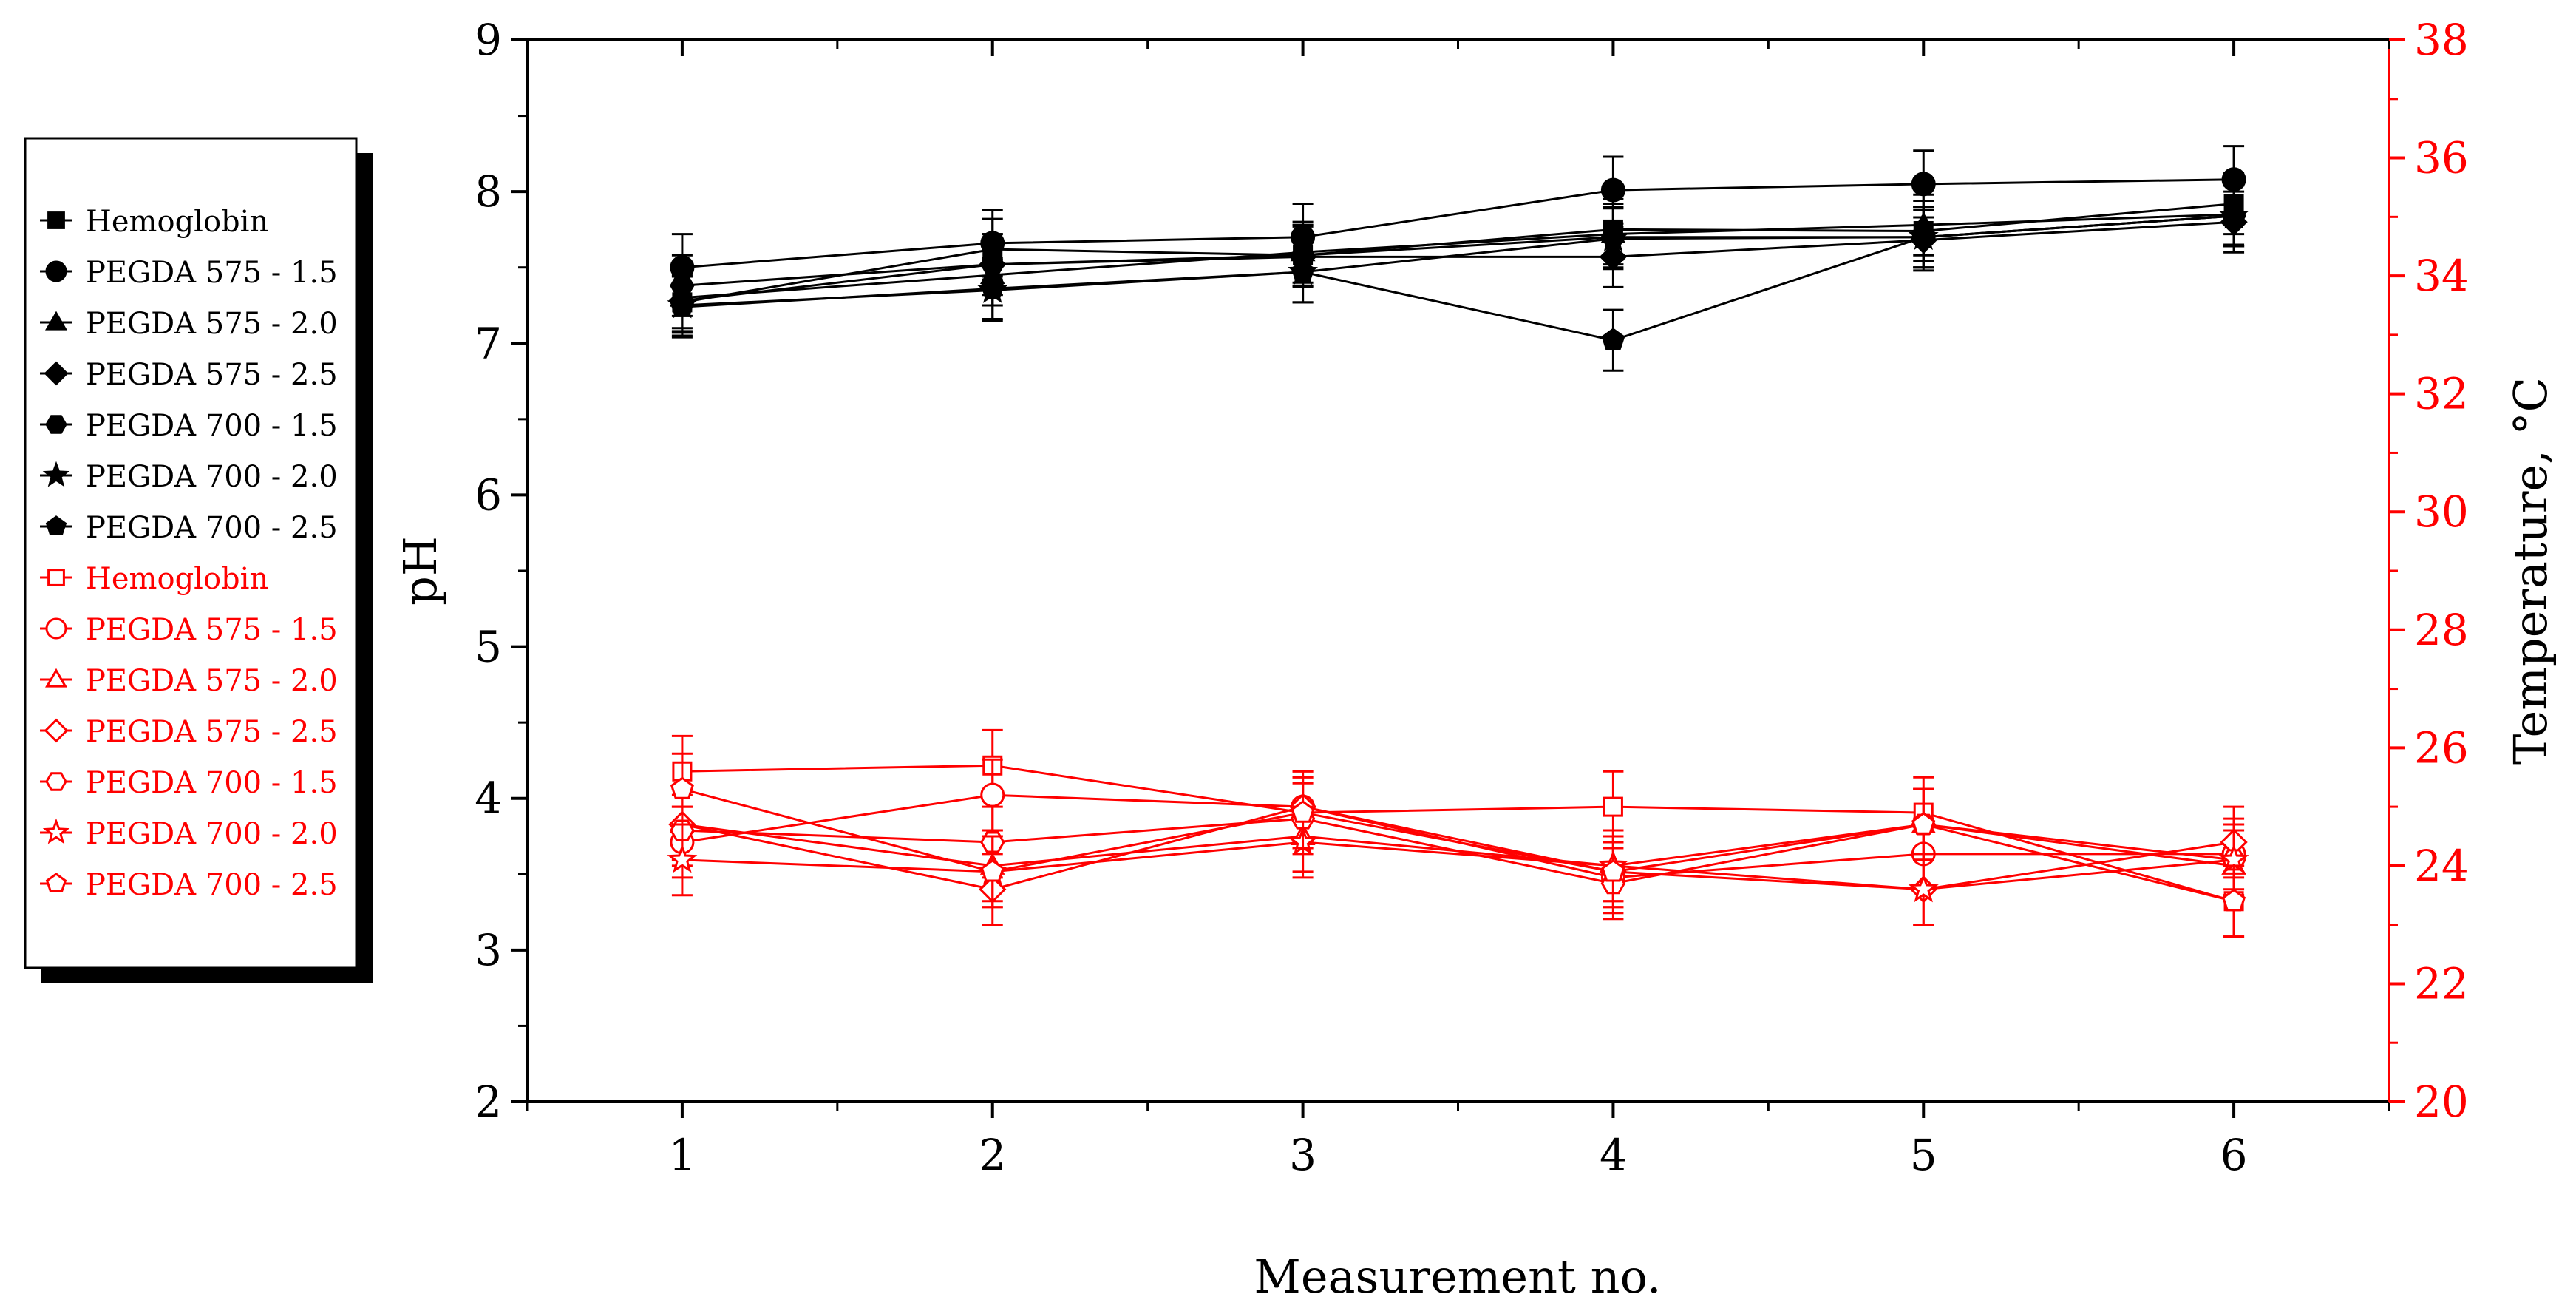  I want to click on ph-series-group, so click(1458, 258).